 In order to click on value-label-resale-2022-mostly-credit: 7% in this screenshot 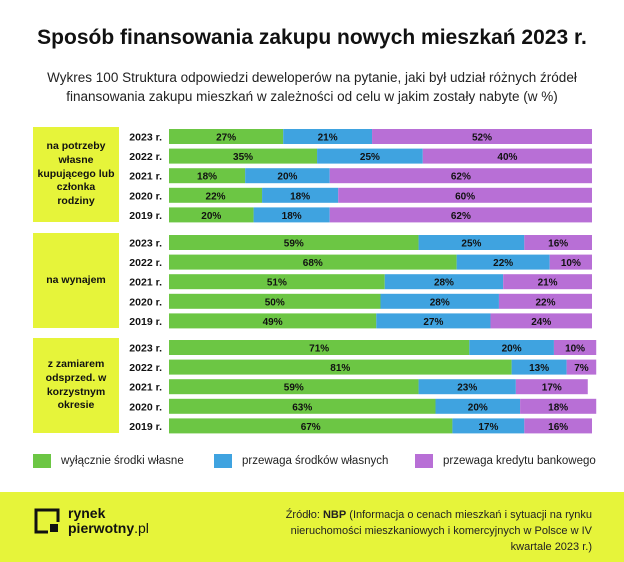, I will do `click(581, 368)`.